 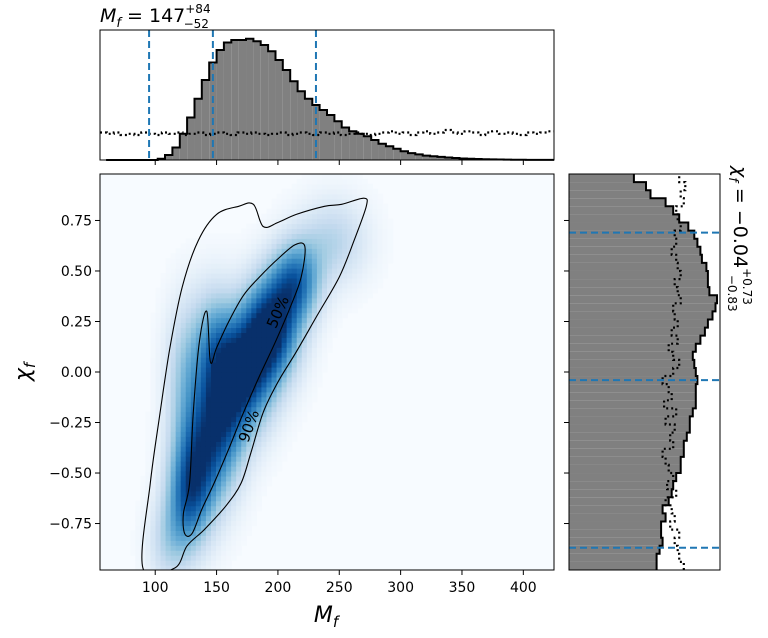 I want to click on x-tick-label: 100, so click(x=155, y=588).